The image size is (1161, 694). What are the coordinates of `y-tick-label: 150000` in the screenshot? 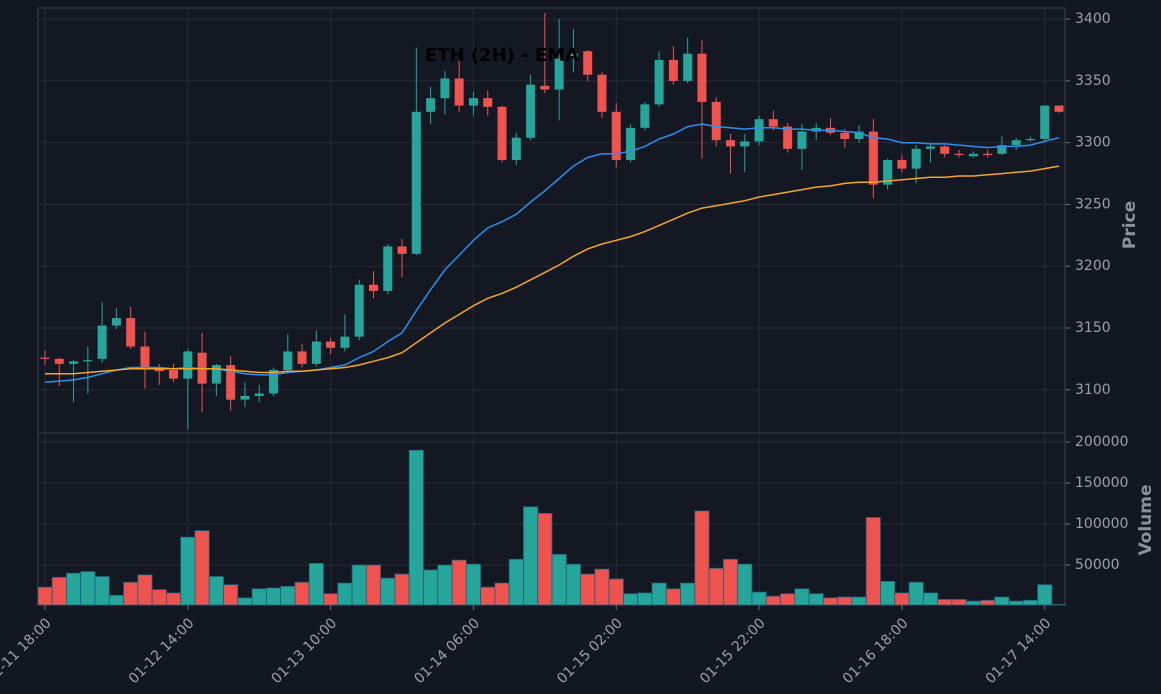 It's located at (1101, 483).